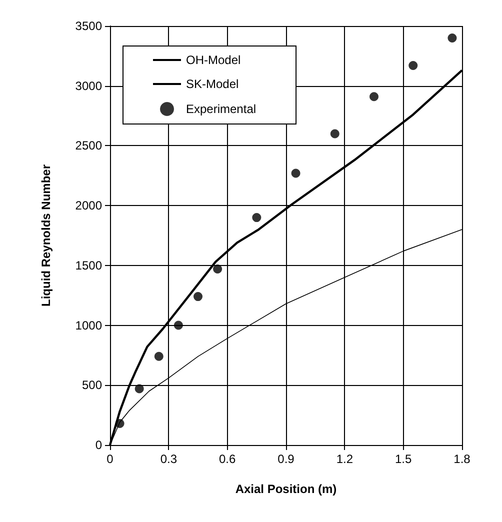 The height and width of the screenshot is (522, 502). I want to click on x-axis-title: Axial Position (m), so click(286, 489).